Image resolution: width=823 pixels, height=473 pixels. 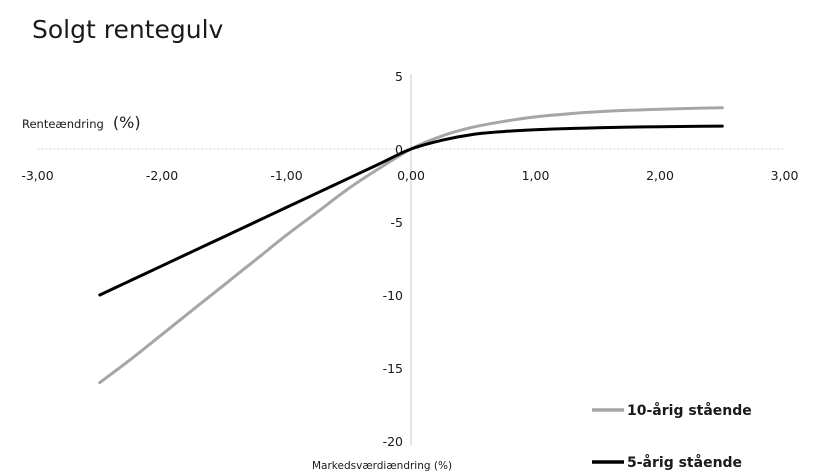 What do you see at coordinates (672, 436) in the screenshot?
I see `legend: 10-årig stående 5-årig stående` at bounding box center [672, 436].